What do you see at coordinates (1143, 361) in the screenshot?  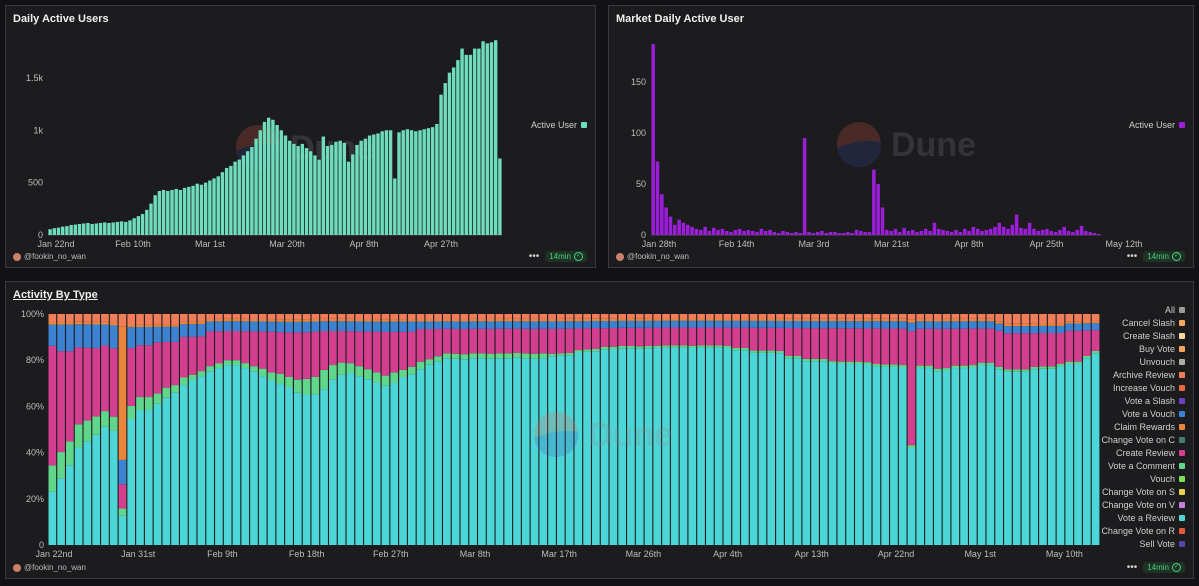 I see `legend-item: Unvouch` at bounding box center [1143, 361].